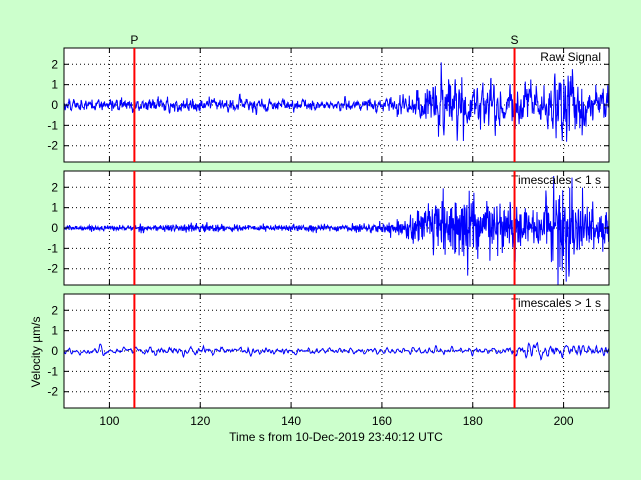 The width and height of the screenshot is (641, 480). Describe the element at coordinates (570, 57) in the screenshot. I see `panel-label: Raw Signal` at that location.